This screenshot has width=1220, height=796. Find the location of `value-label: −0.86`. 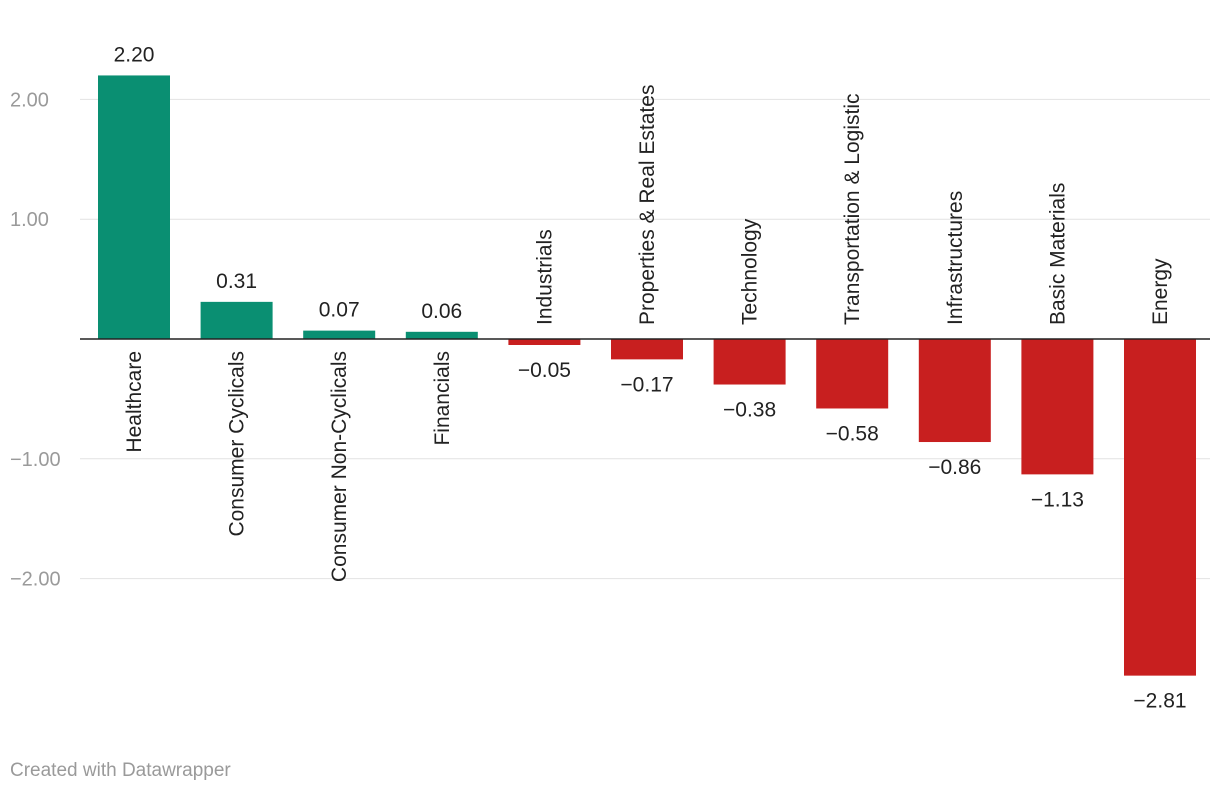

value-label: −0.86 is located at coordinates (954, 467).